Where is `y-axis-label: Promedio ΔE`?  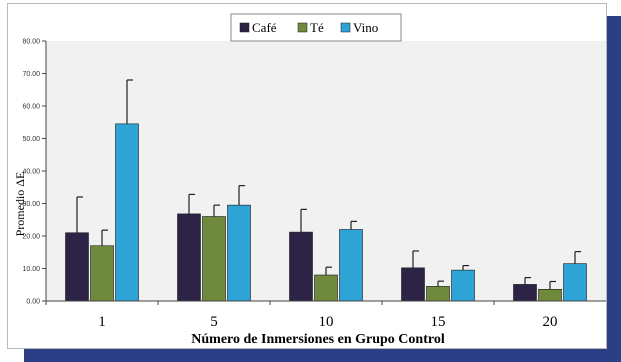
y-axis-label: Promedio ΔE is located at coordinates (20, 204).